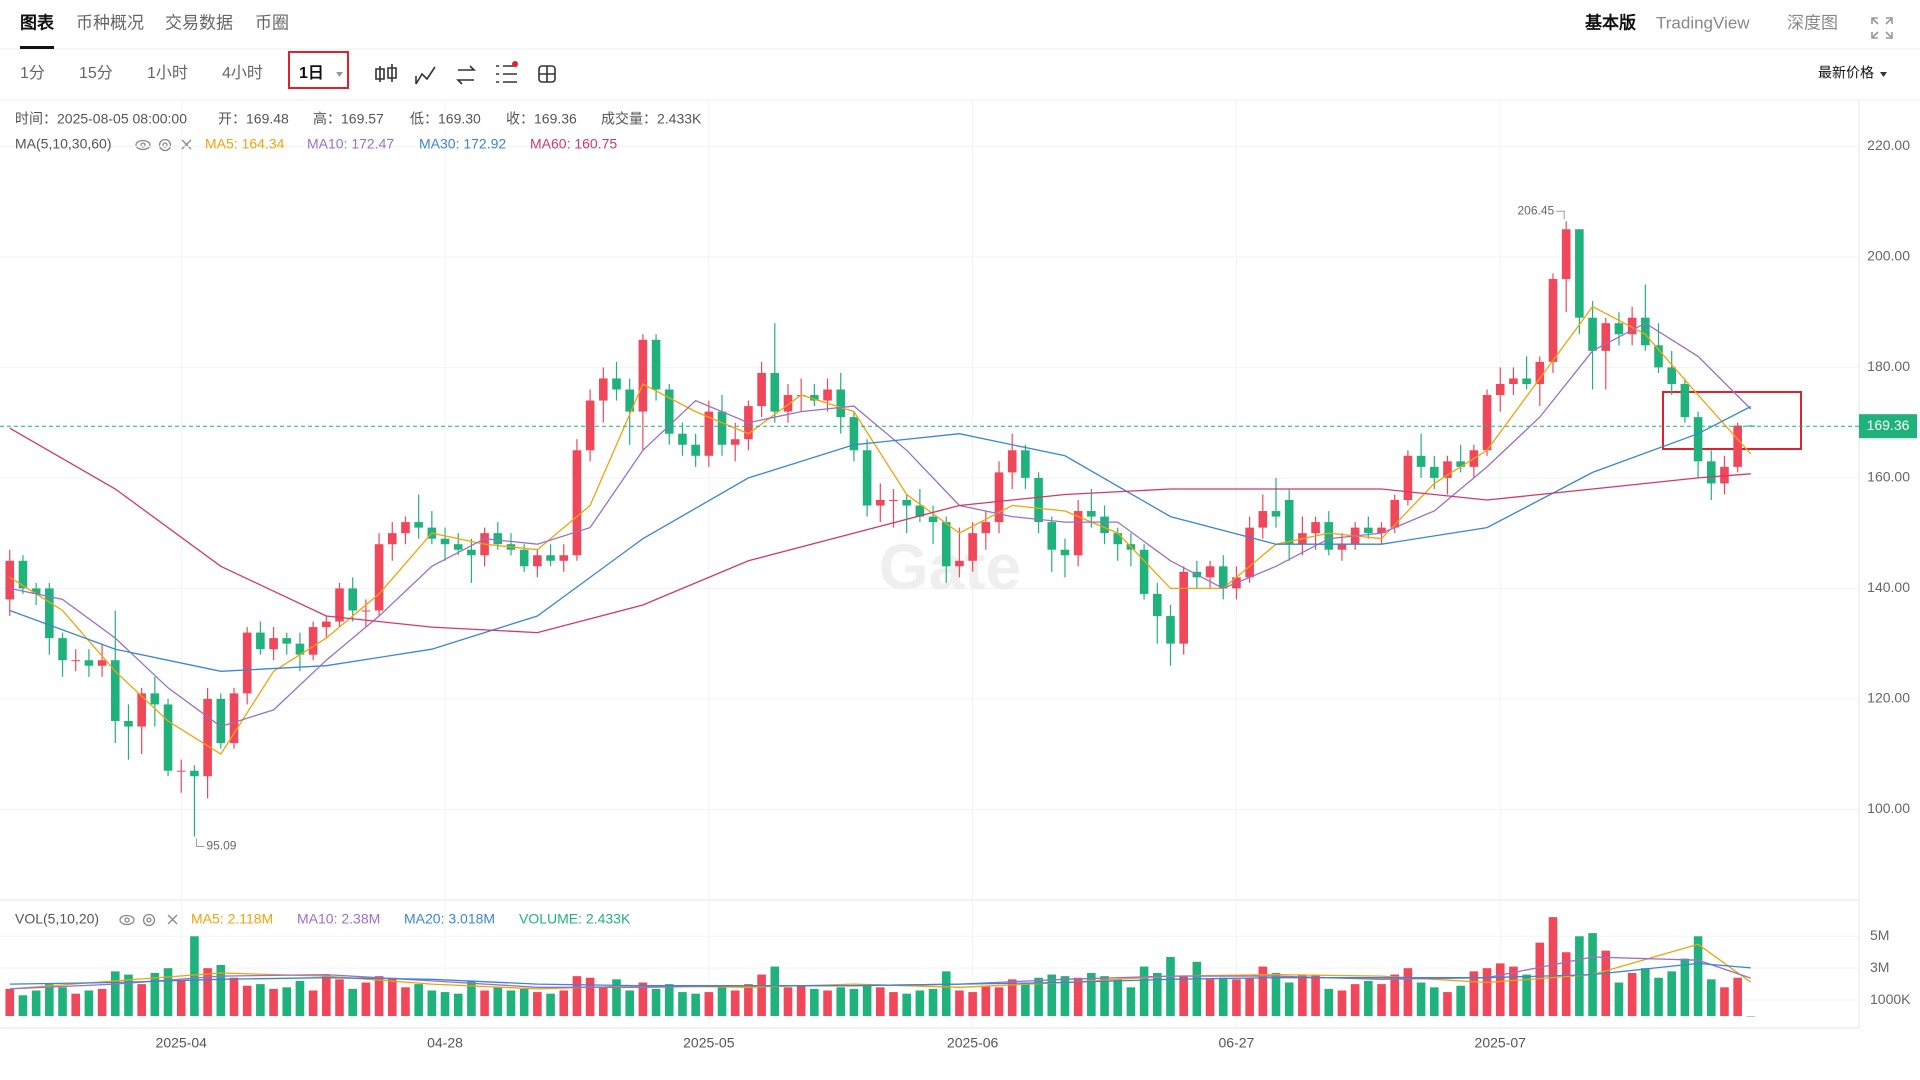  Describe the element at coordinates (973, 1043) in the screenshot. I see `x-tick-label: 2025-06` at that location.